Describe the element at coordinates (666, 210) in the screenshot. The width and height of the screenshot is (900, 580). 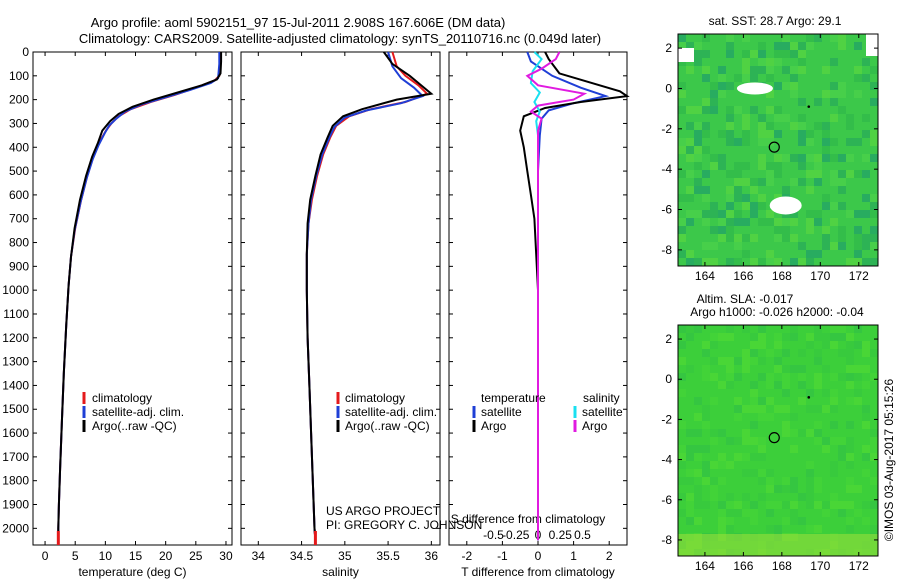
I see `map-y-tick-label: -6` at that location.